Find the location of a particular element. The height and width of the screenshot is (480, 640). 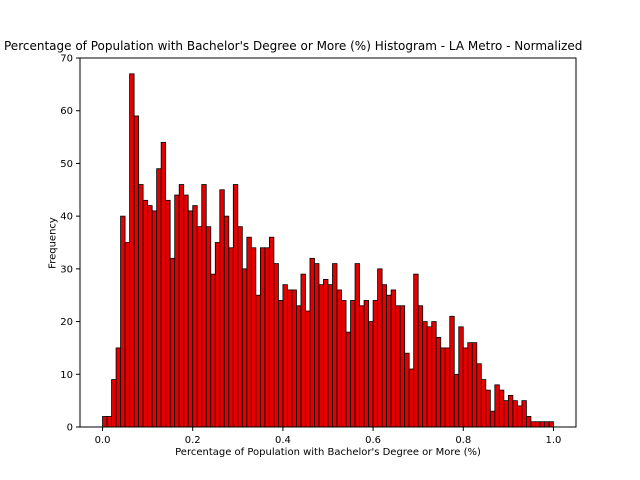

x-tick-label: 0.2 is located at coordinates (193, 440).